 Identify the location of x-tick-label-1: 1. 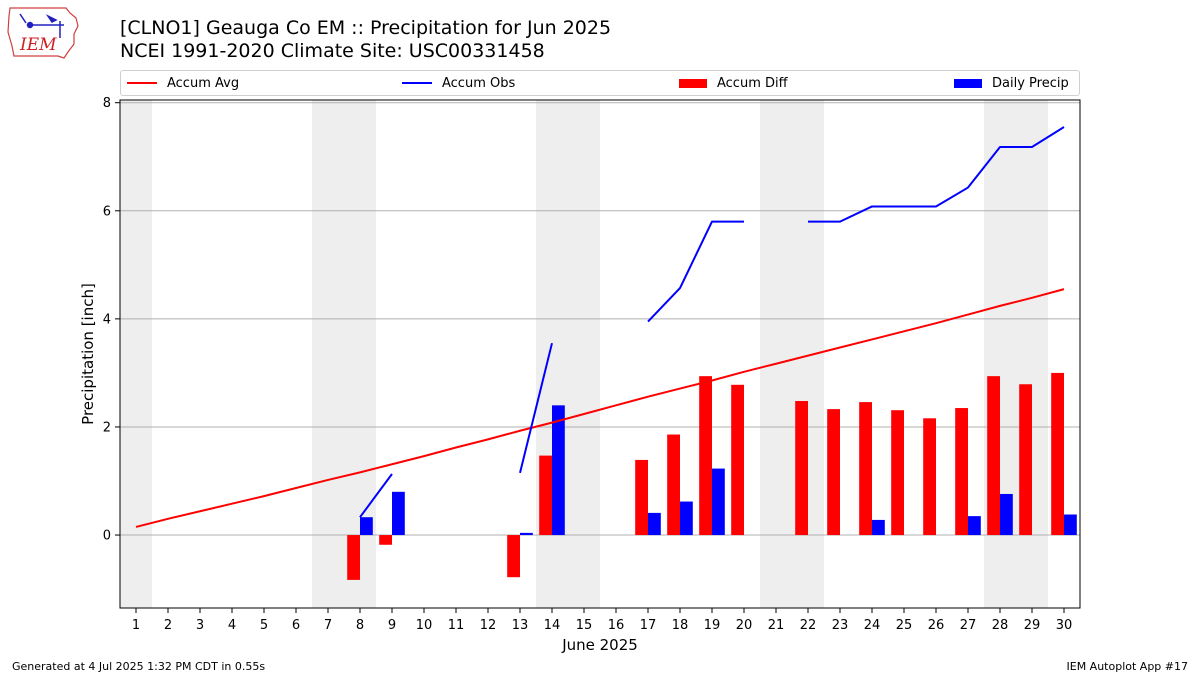
(136, 625).